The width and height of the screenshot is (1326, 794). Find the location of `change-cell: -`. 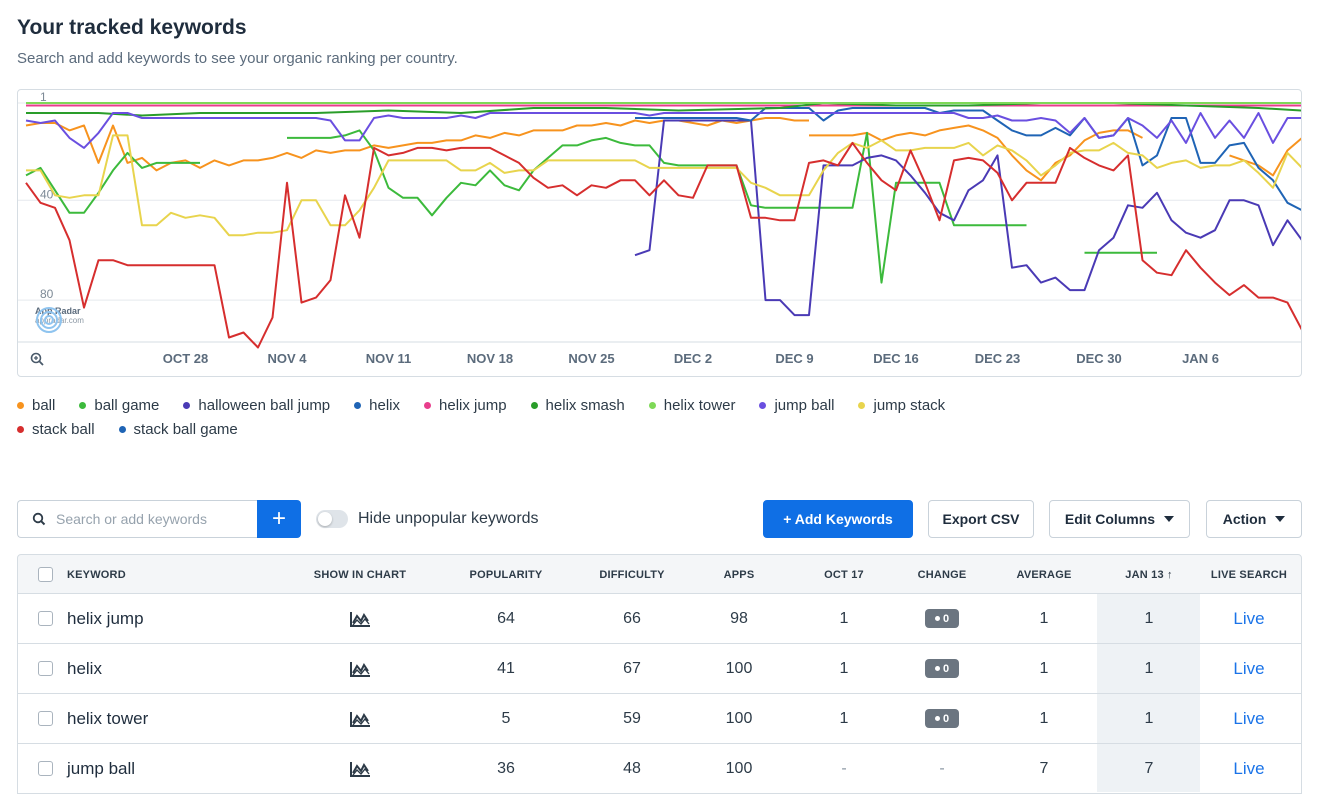

change-cell: - is located at coordinates (942, 768).